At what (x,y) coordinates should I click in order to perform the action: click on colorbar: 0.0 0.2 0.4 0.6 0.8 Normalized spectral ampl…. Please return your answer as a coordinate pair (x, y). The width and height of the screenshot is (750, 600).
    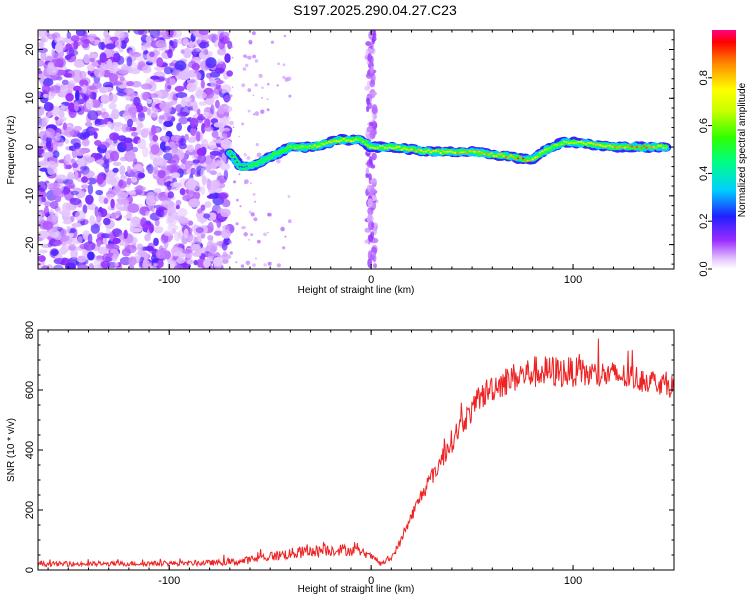
    Looking at the image, I should click on (723, 153).